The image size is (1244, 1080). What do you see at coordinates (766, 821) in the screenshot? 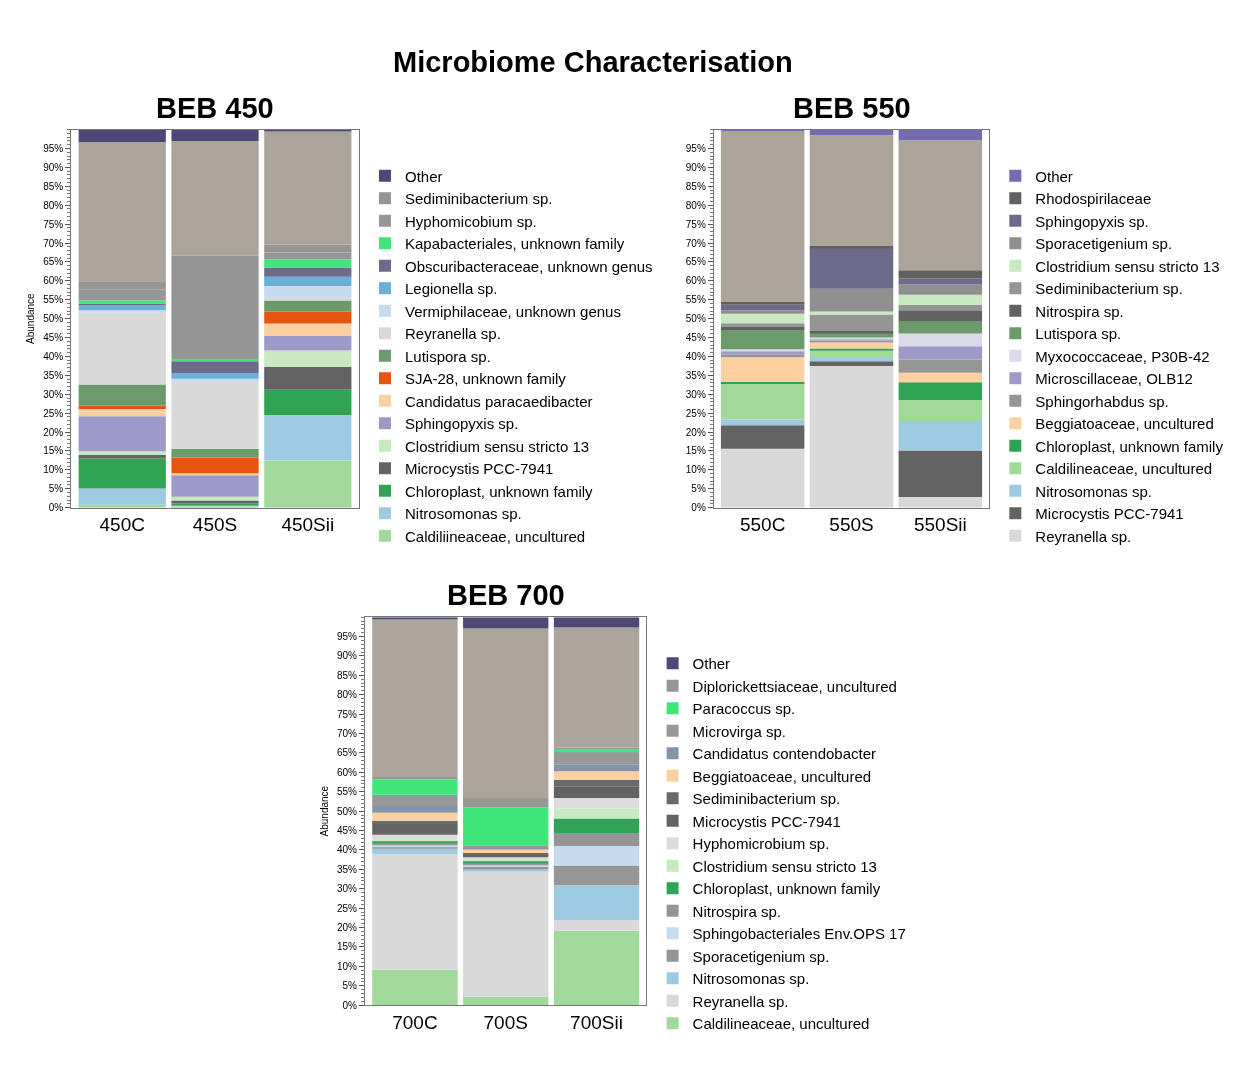
I see `legend-label: Microcystis PCC-7941` at bounding box center [766, 821].